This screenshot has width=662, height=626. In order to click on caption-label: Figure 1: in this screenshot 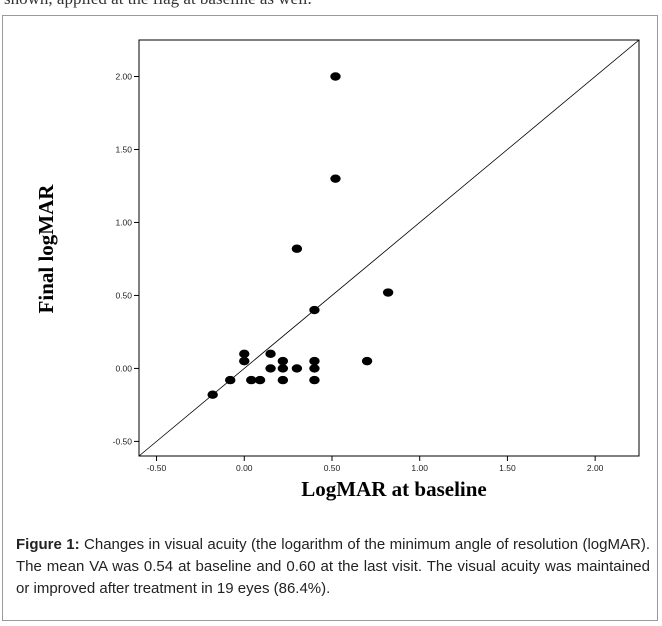, I will do `click(48, 544)`.